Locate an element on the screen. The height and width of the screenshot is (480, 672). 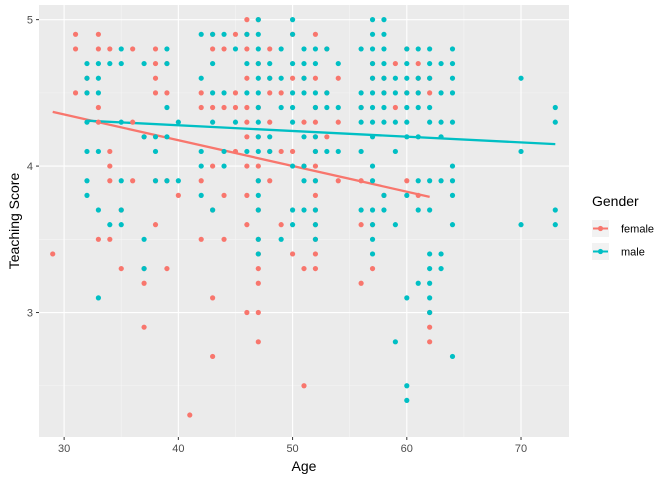
legend-marker-male is located at coordinates (600, 251).